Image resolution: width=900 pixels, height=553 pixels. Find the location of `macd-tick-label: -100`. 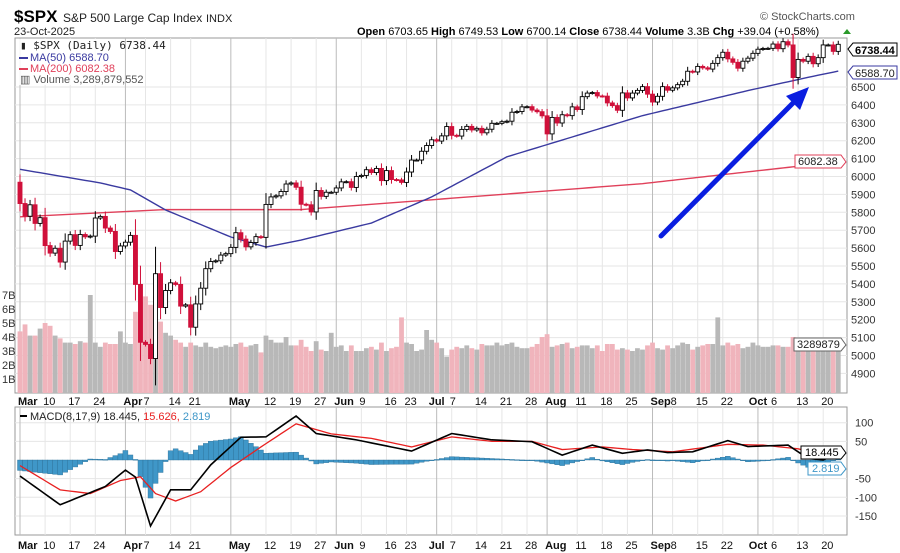

macd-tick-label: -100 is located at coordinates (866, 498).